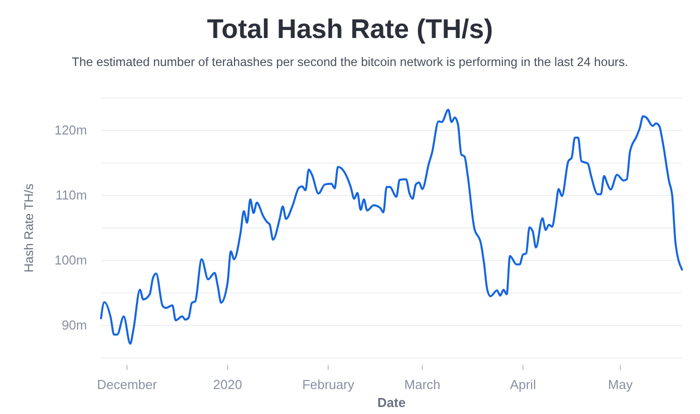 The width and height of the screenshot is (700, 414). What do you see at coordinates (350, 29) in the screenshot?
I see `chart-title: Total Hash Rate (TH/s)` at bounding box center [350, 29].